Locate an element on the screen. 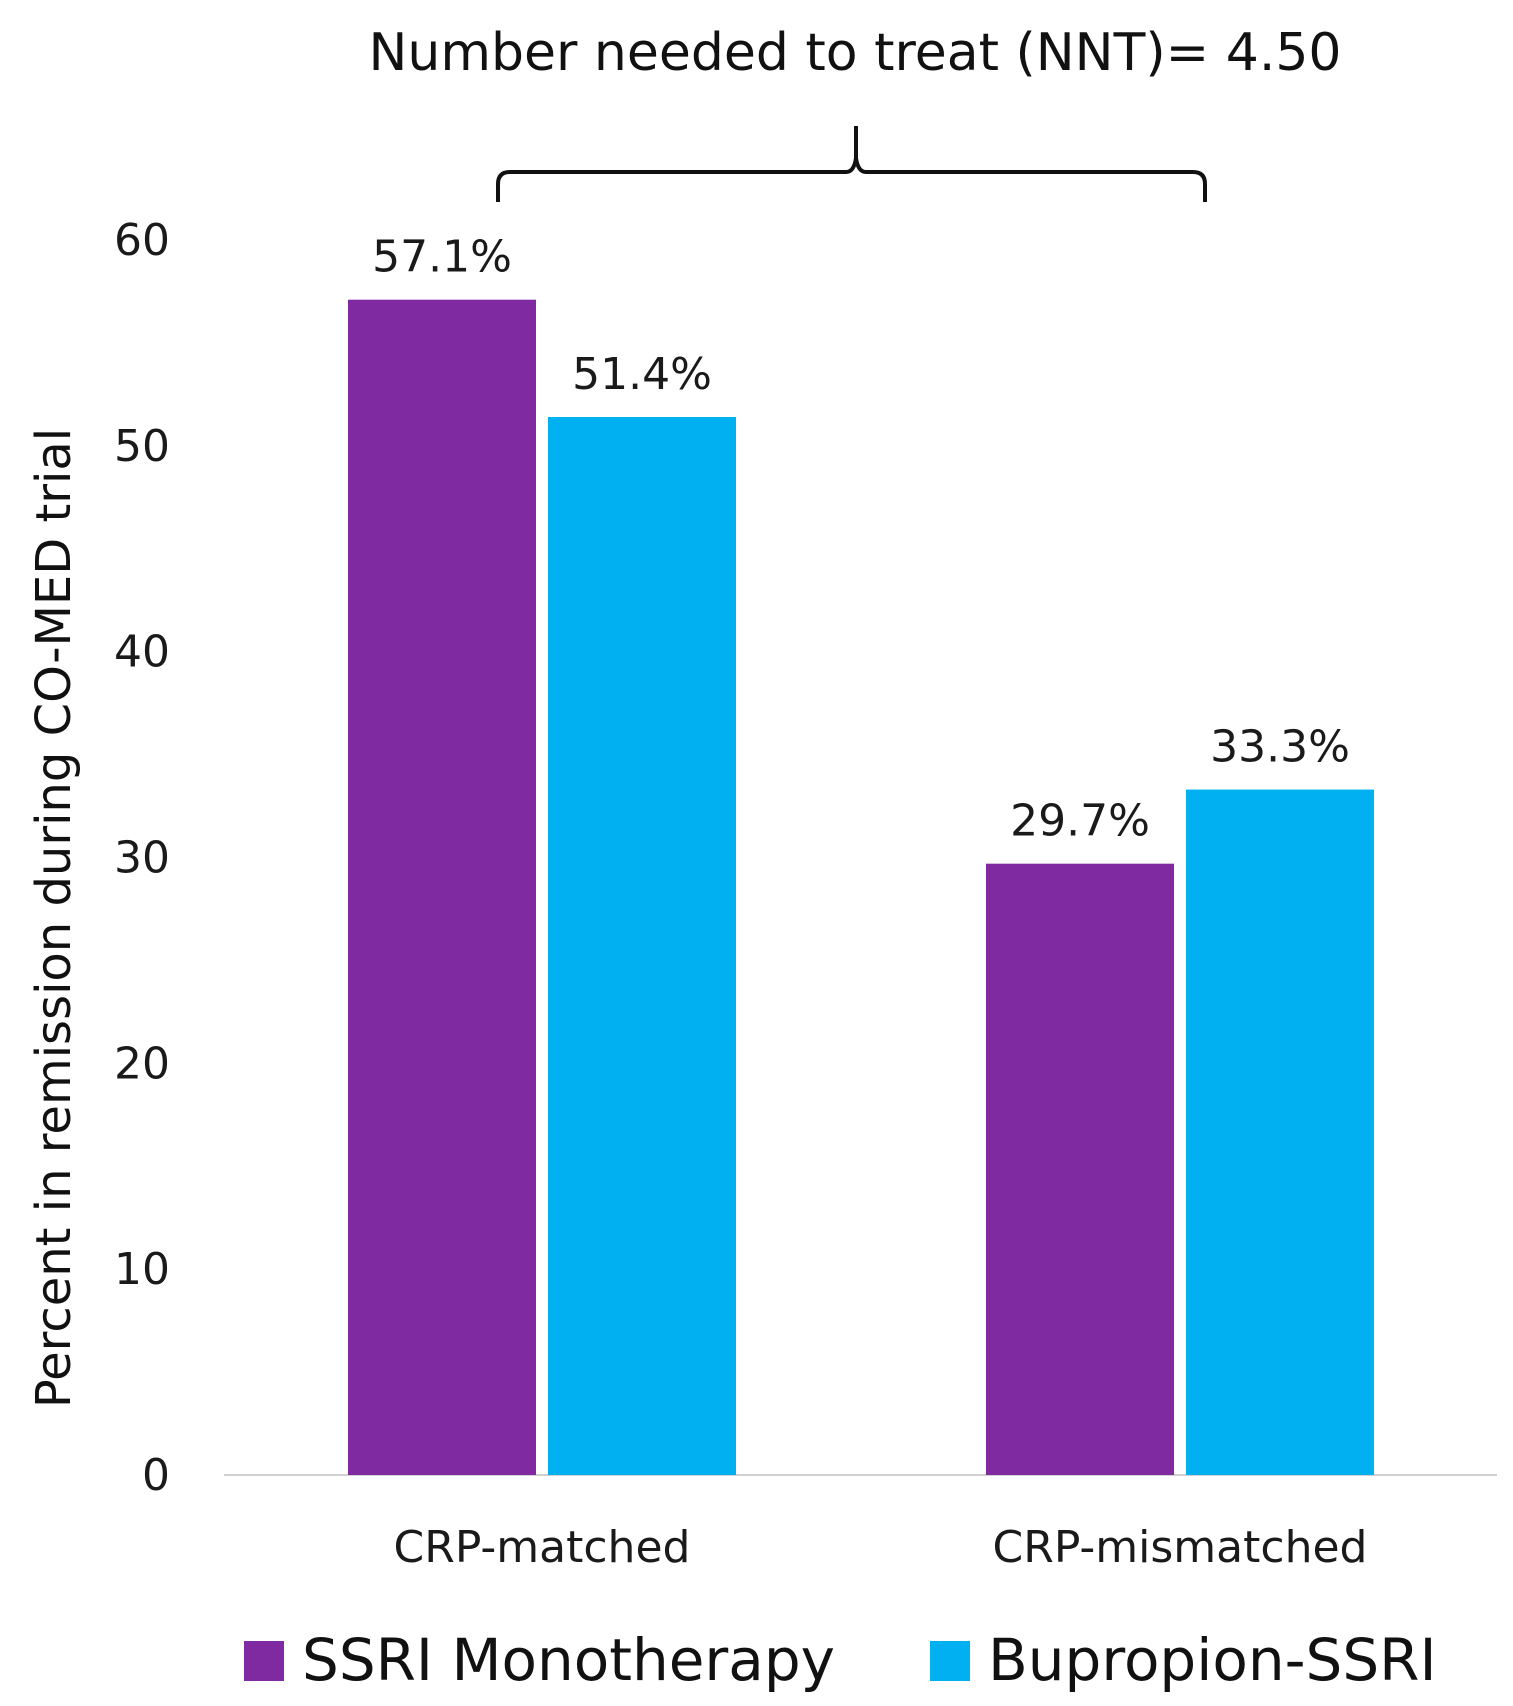 Image resolution: width=1513 pixels, height=1706 pixels. category-label: CRP-mismatched is located at coordinates (1180, 1547).